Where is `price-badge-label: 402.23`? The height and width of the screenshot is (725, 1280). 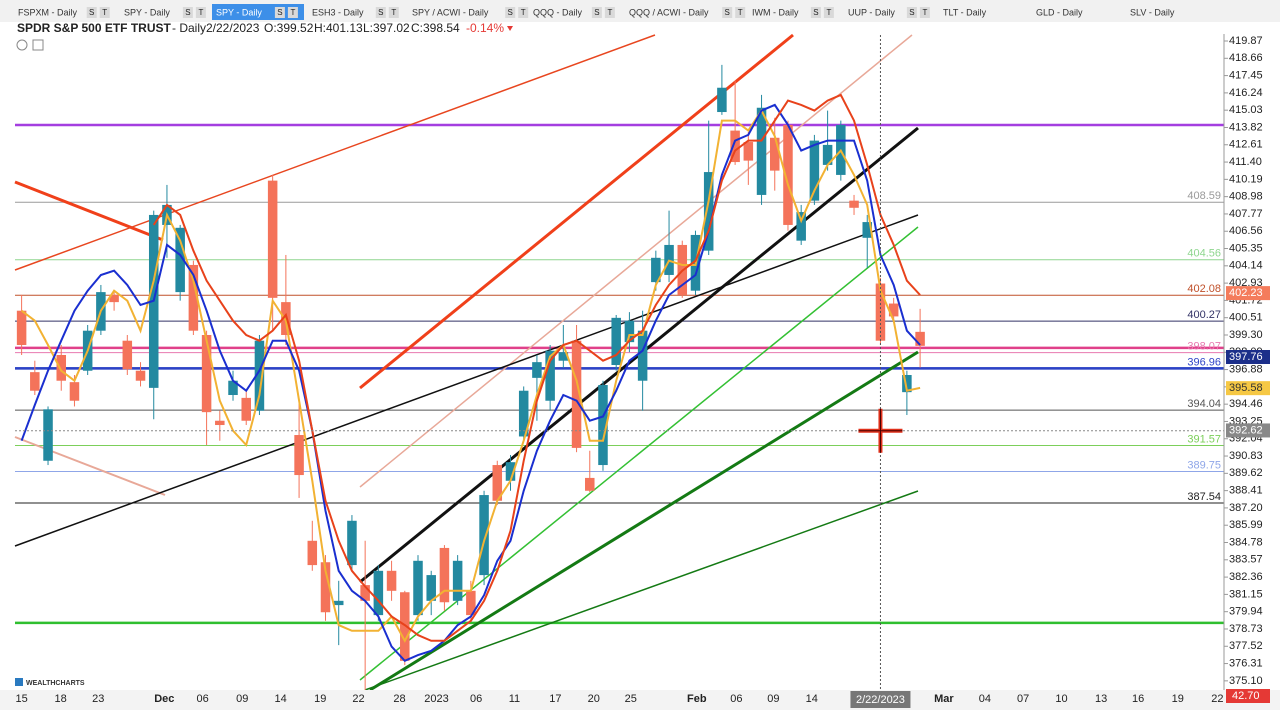
price-badge-label: 402.23 is located at coordinates (1246, 293).